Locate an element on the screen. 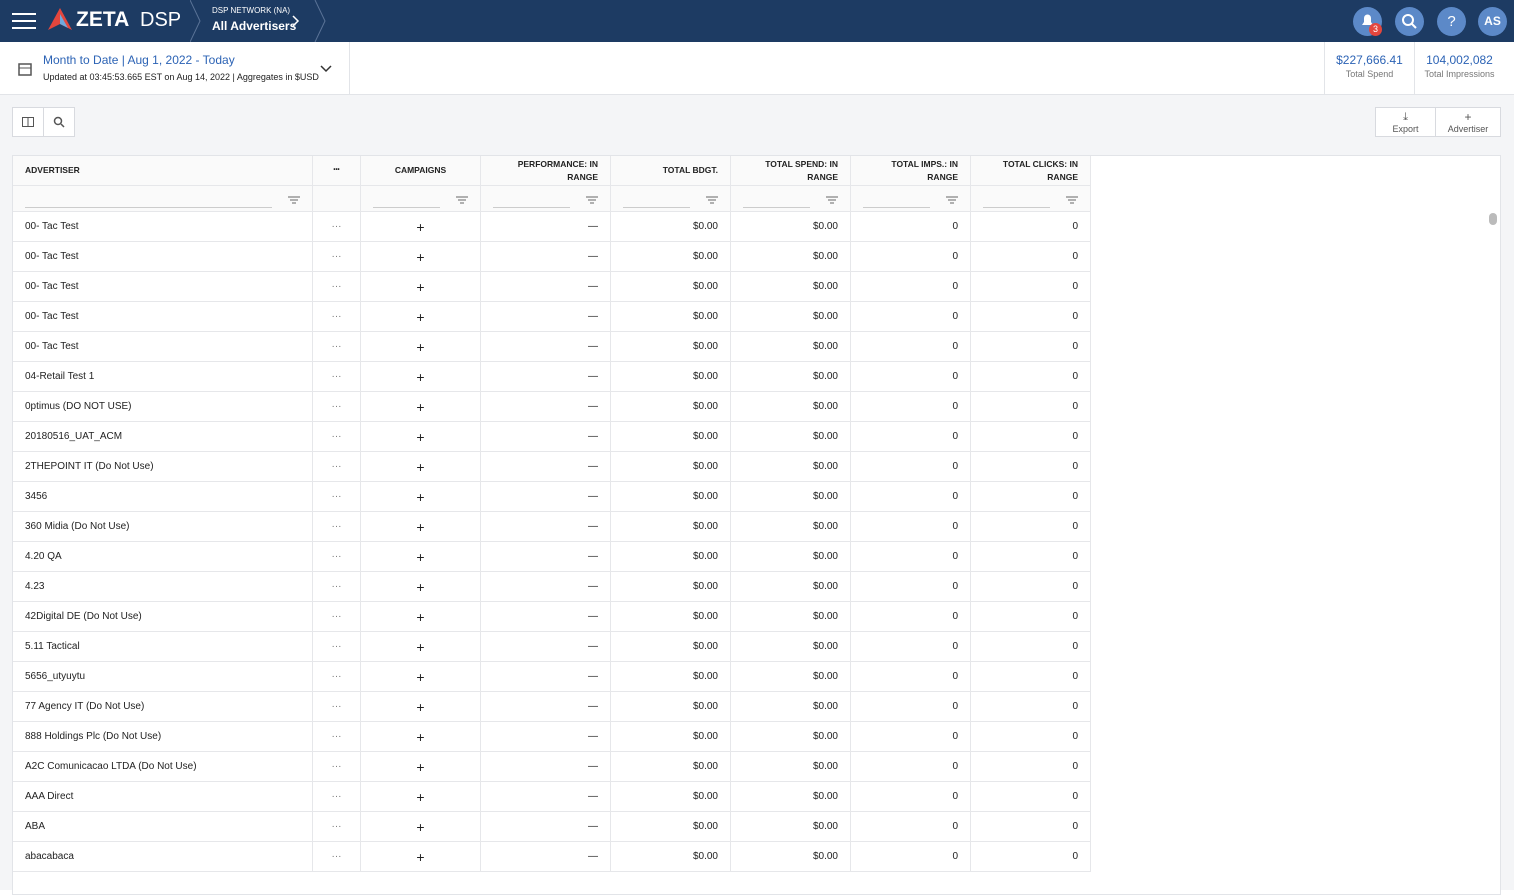 The width and height of the screenshot is (1514, 895). column-header: TOTAL BDGT. is located at coordinates (671, 171).